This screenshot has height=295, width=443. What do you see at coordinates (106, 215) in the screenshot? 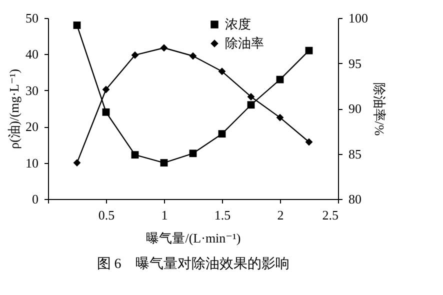
I see `x-tick-label: 0.5` at bounding box center [106, 215].